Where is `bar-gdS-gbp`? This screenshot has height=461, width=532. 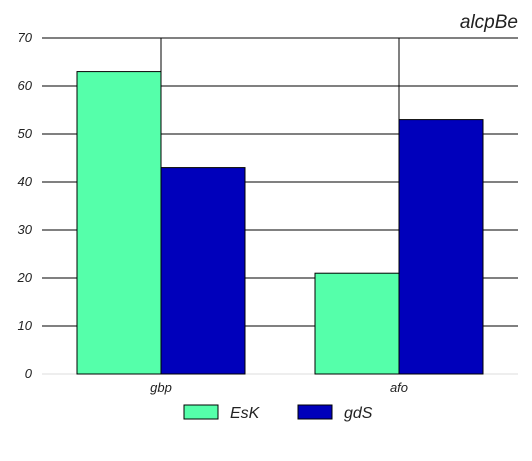
bar-gdS-gbp is located at coordinates (203, 271).